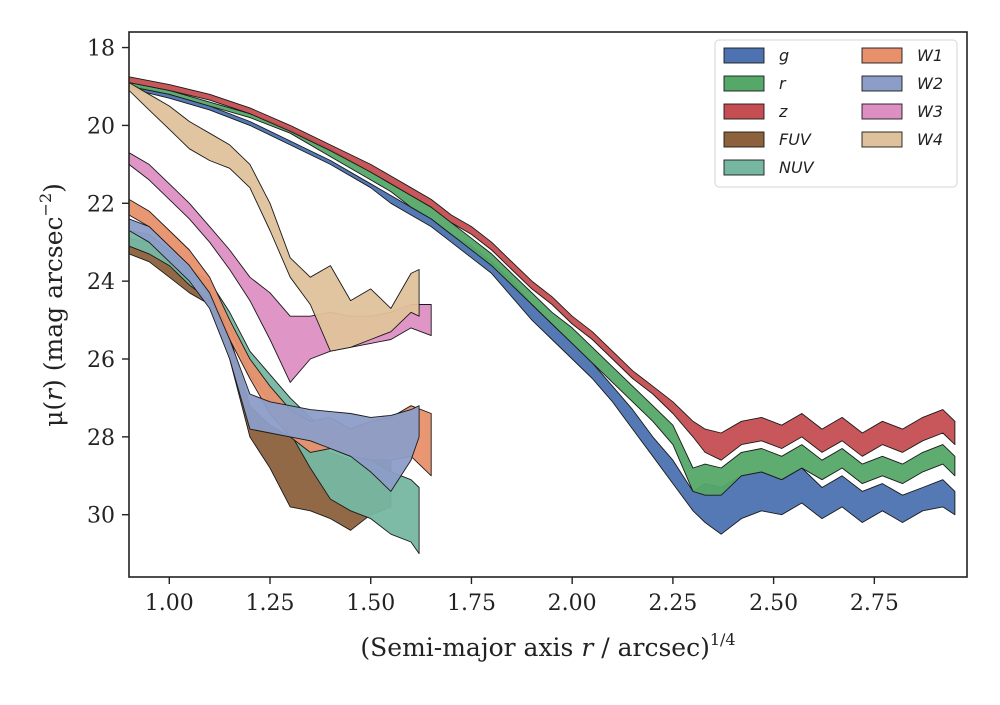  What do you see at coordinates (101, 360) in the screenshot?
I see `y-tick-label: 26` at bounding box center [101, 360].